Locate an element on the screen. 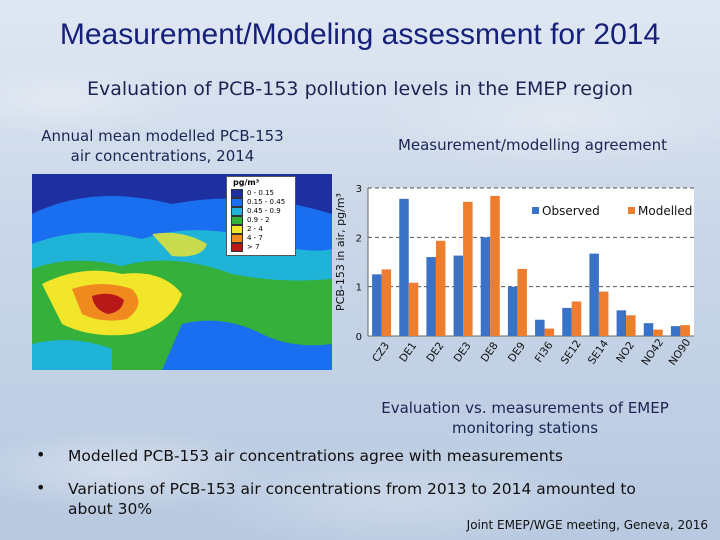 The width and height of the screenshot is (720, 540). y-axis-label-wrapper: PCB-153 in air, pg/m³ is located at coordinates (340, 252).